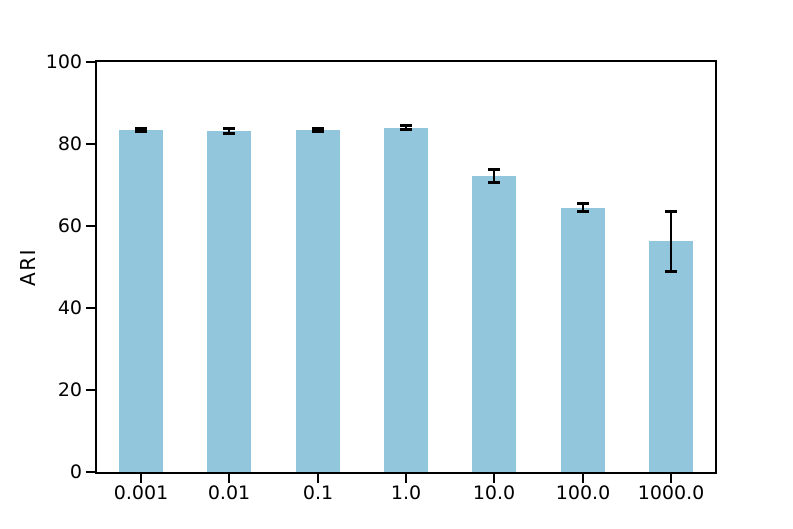 The height and width of the screenshot is (529, 793). What do you see at coordinates (69, 144) in the screenshot?
I see `y-tick-label: 80` at bounding box center [69, 144].